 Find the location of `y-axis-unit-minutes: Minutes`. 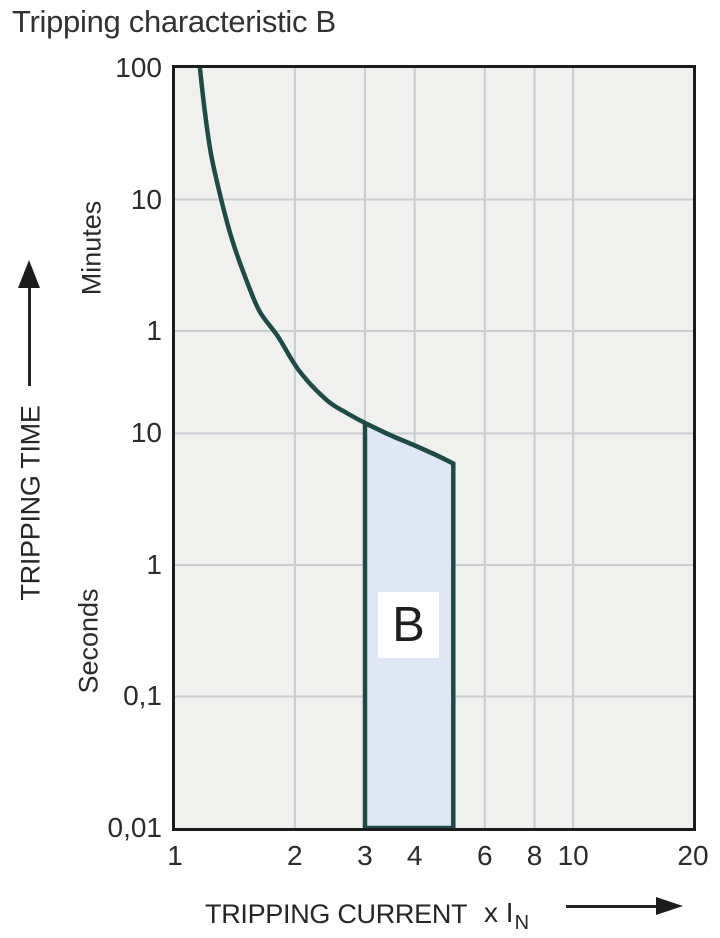

y-axis-unit-minutes: Minutes is located at coordinates (91, 248).